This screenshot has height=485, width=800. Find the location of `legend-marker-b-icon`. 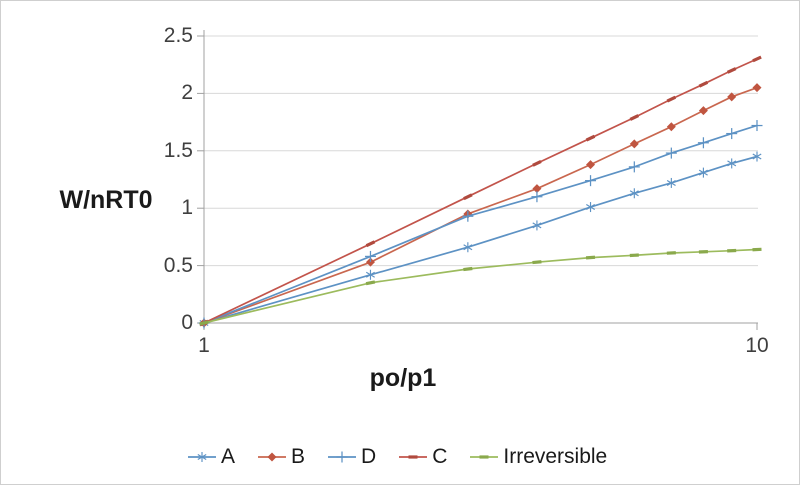

legend-marker-b-icon is located at coordinates (272, 457).